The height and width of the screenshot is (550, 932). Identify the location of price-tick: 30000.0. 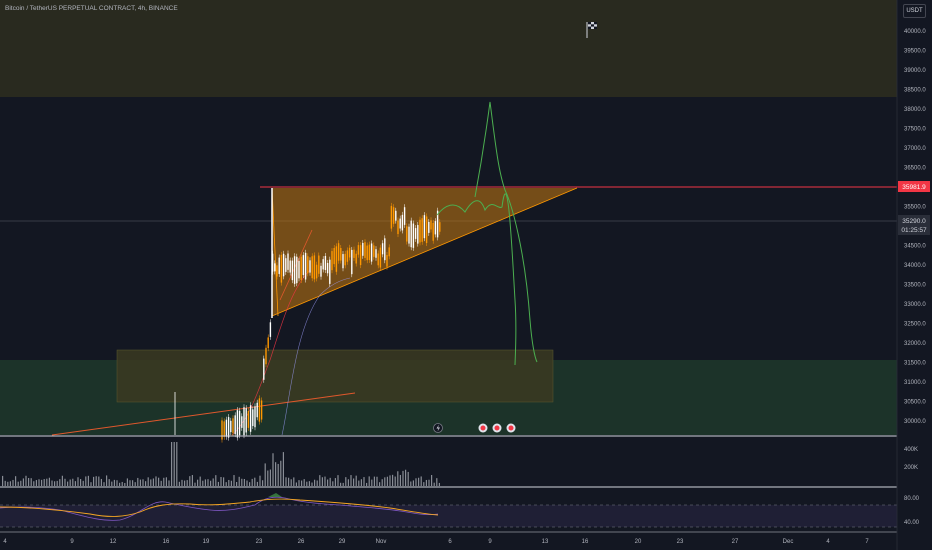
(915, 422).